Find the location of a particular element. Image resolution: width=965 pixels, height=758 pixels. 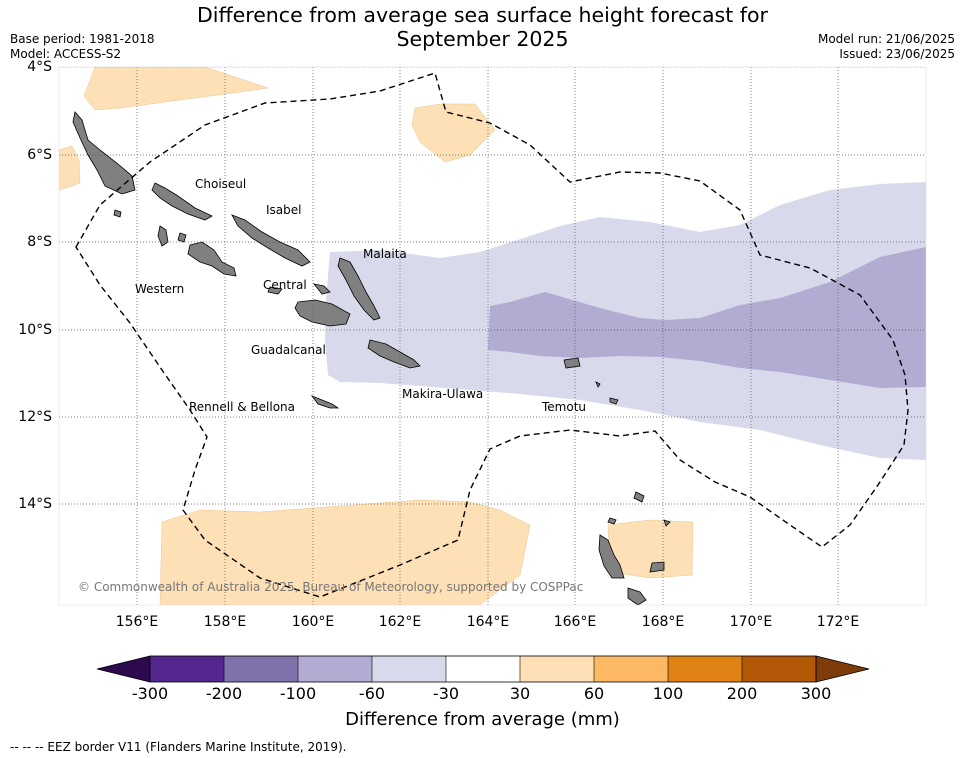

lon-label-162e: 162°E is located at coordinates (400, 622).